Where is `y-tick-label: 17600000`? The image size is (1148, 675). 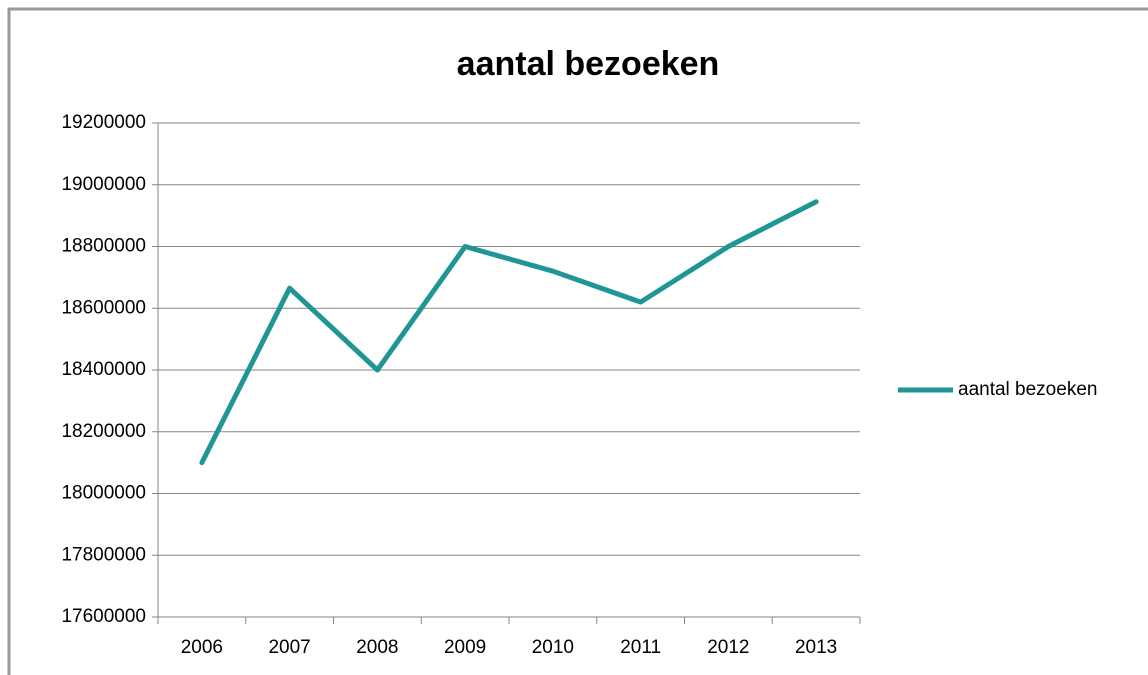
y-tick-label: 17600000 is located at coordinates (103, 616).